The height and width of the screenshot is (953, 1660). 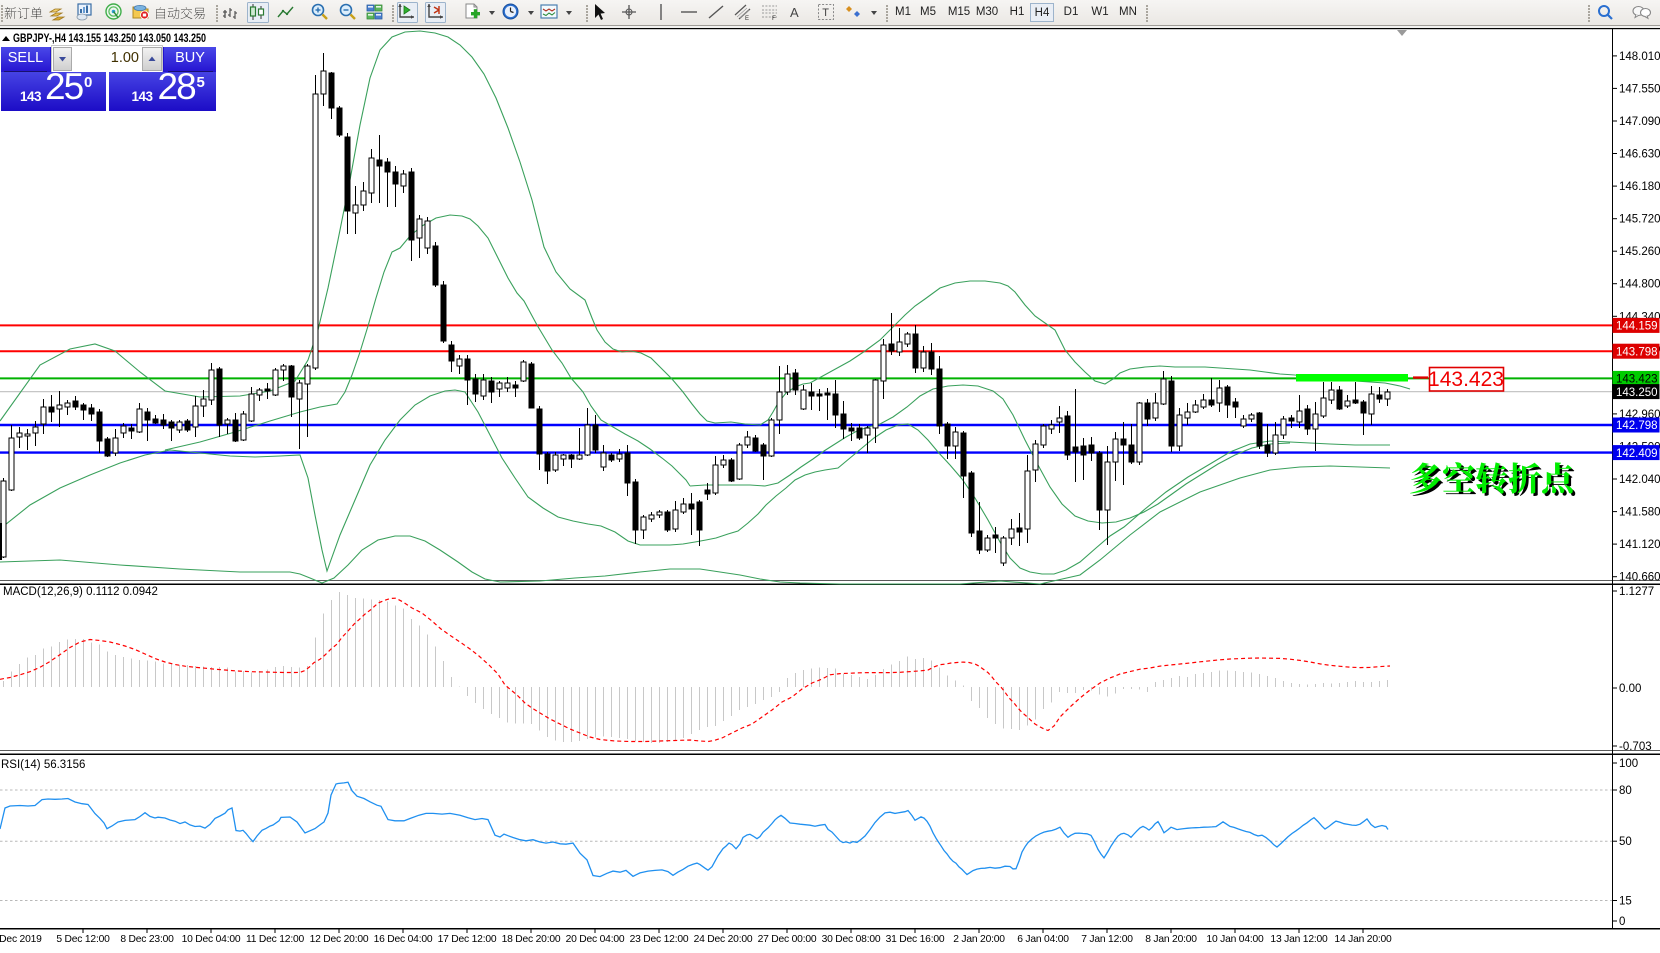 I want to click on svg-text: 2 Dec 2019, so click(x=21, y=939).